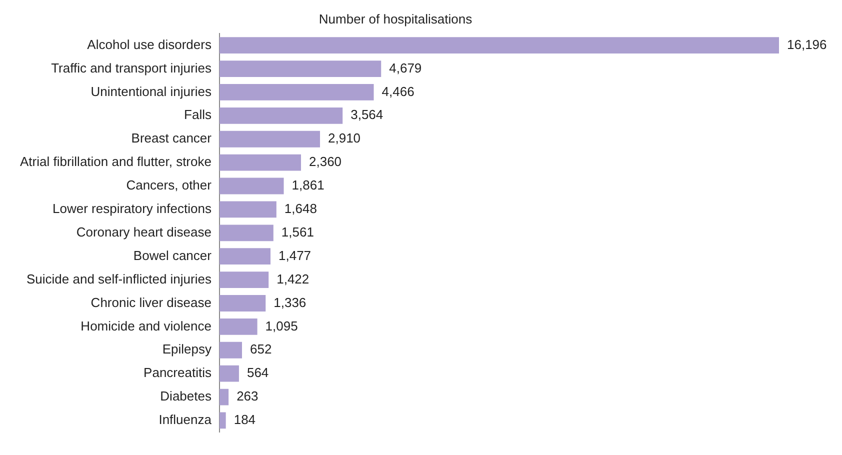  What do you see at coordinates (245, 420) in the screenshot?
I see `data-label: 184` at bounding box center [245, 420].